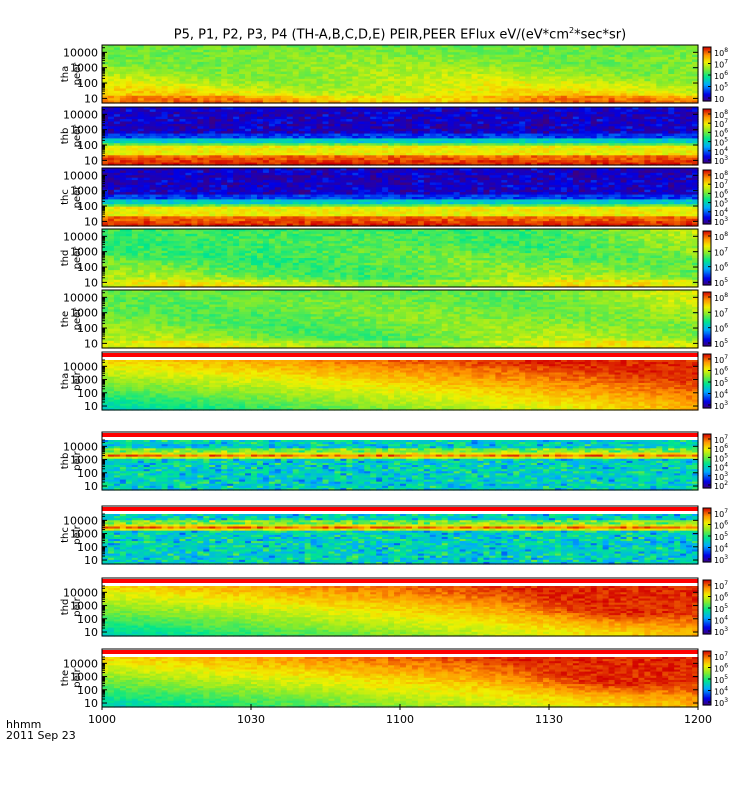 The height and width of the screenshot is (800, 750). Describe the element at coordinates (65, 136) in the screenshot. I see `panel-probe-label: thb` at that location.